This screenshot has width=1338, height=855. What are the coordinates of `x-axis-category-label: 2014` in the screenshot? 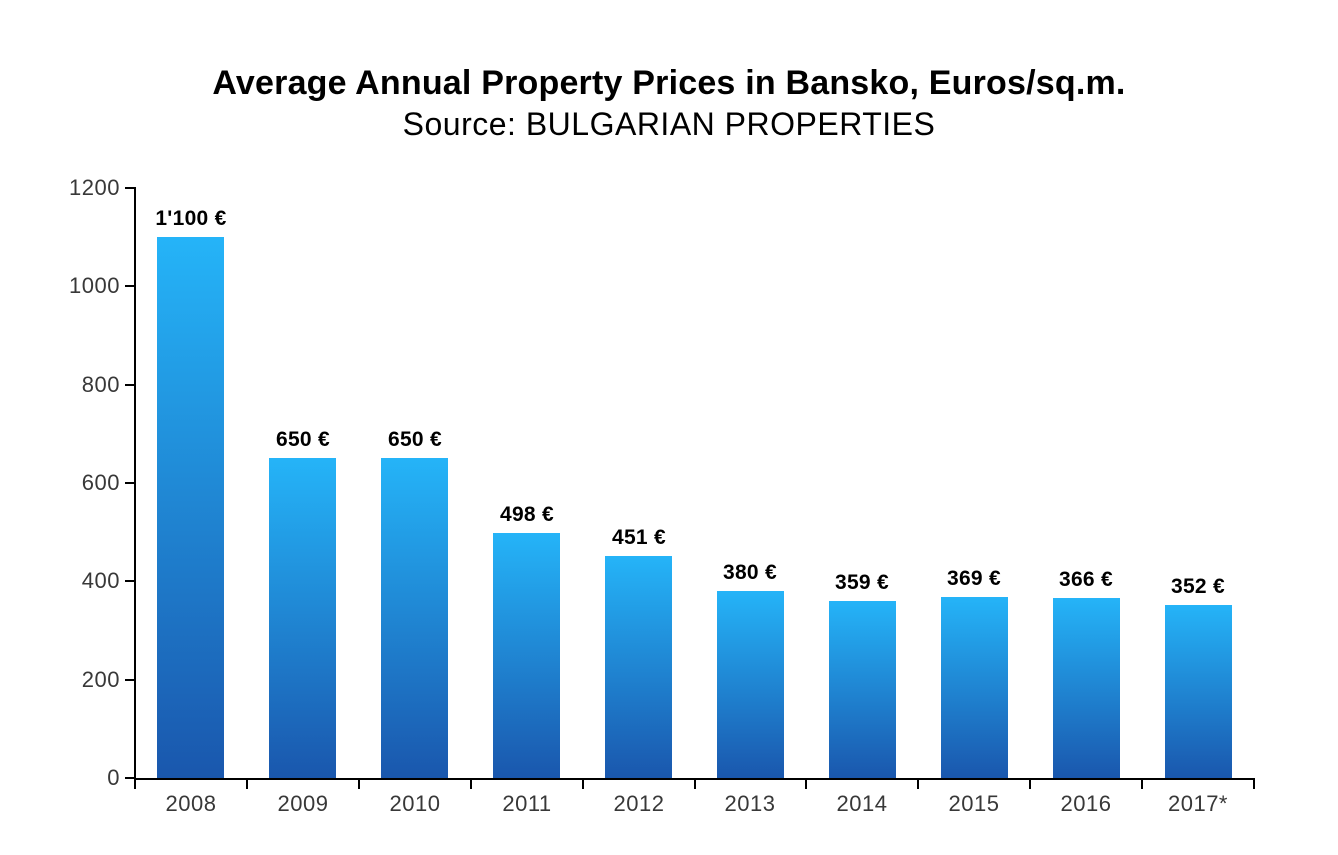 It's located at (862, 803).